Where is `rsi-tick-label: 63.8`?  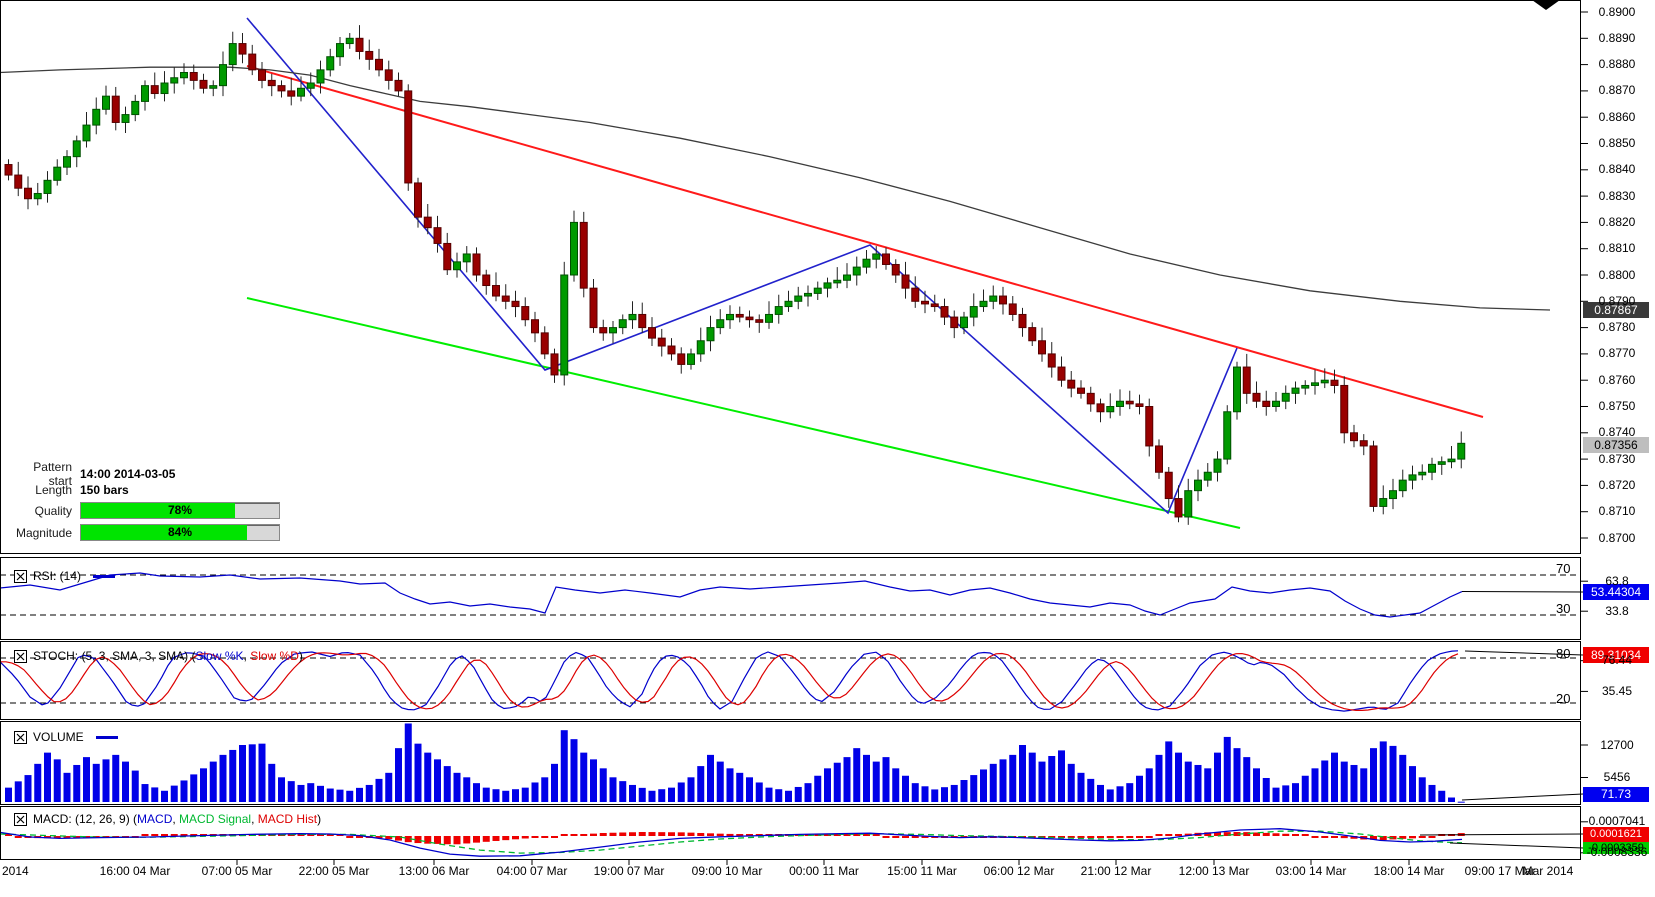
rsi-tick-label: 63.8 is located at coordinates (1617, 580).